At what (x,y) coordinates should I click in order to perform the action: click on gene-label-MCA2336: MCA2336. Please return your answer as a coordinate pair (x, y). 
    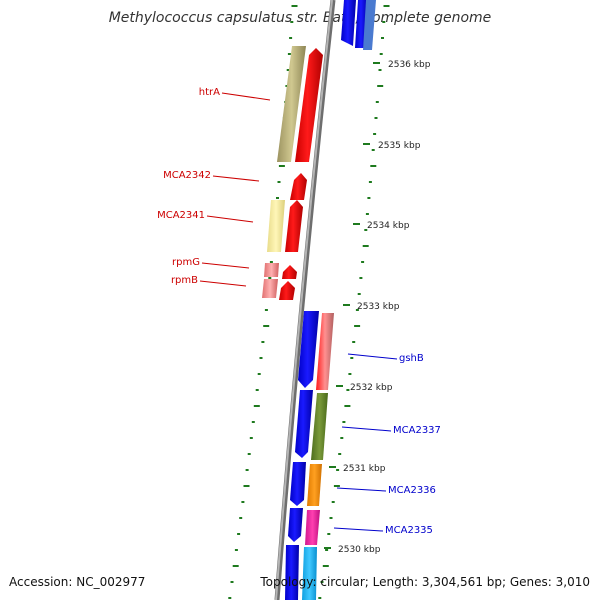
    Looking at the image, I should click on (412, 490).